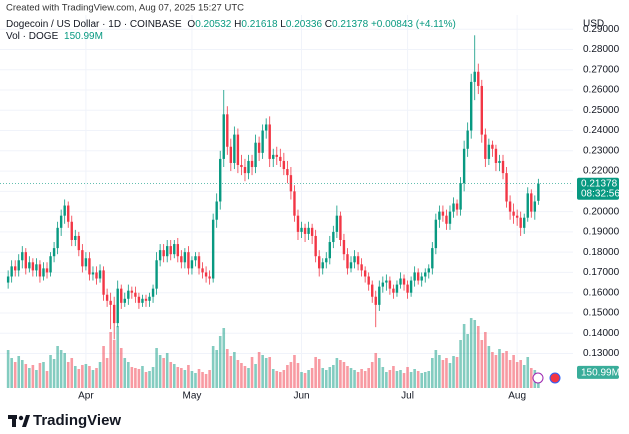 The width and height of the screenshot is (629, 434). I want to click on price-badge-label: 0.21378, so click(599, 183).